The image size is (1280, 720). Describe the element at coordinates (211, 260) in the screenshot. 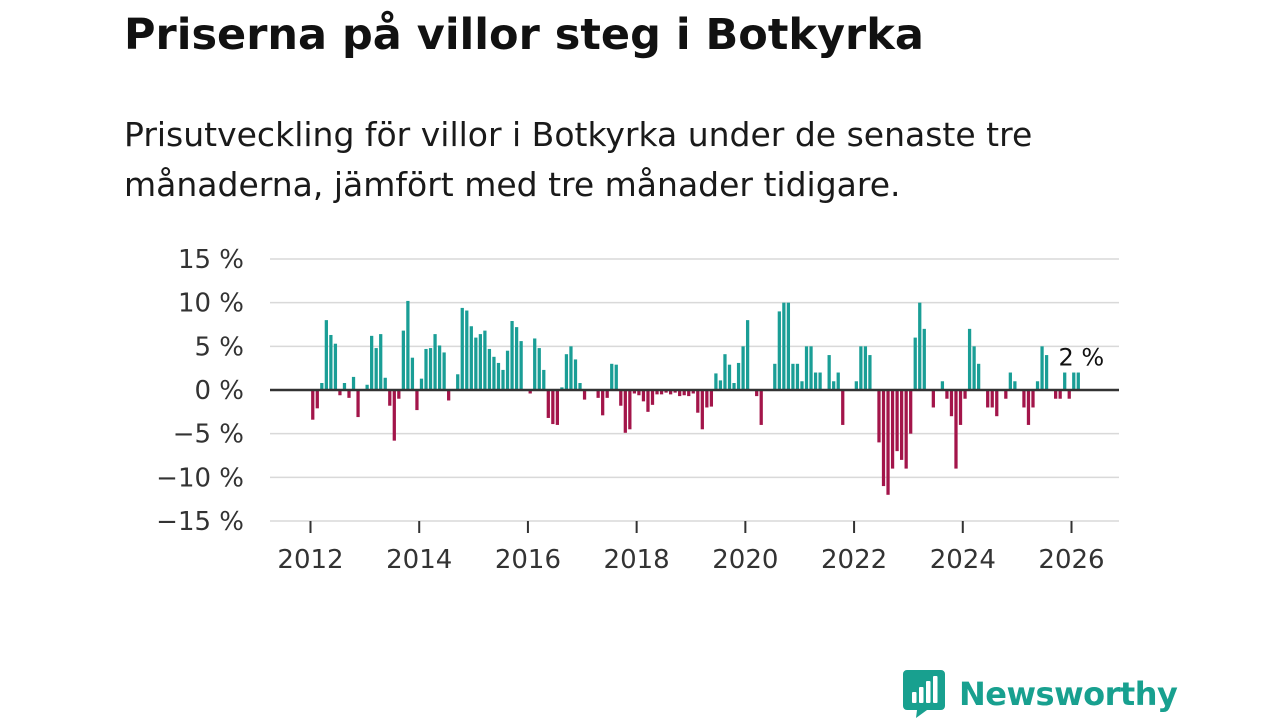

I see `y-tick-label: 15 %` at that location.